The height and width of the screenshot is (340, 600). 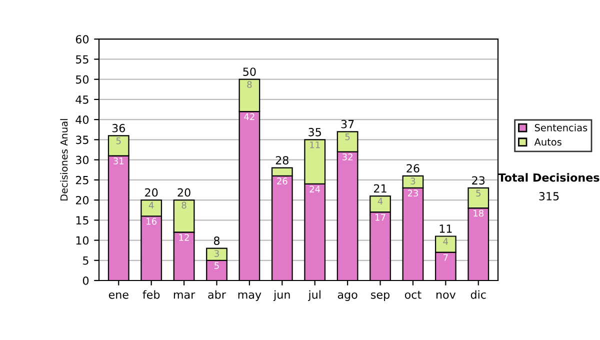 I want to click on data-label: 12, so click(x=184, y=237).